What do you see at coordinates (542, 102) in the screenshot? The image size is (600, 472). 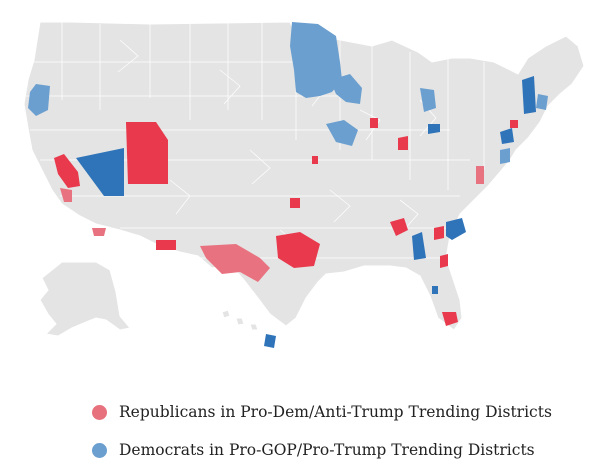 I see `district-maine-dem` at bounding box center [542, 102].